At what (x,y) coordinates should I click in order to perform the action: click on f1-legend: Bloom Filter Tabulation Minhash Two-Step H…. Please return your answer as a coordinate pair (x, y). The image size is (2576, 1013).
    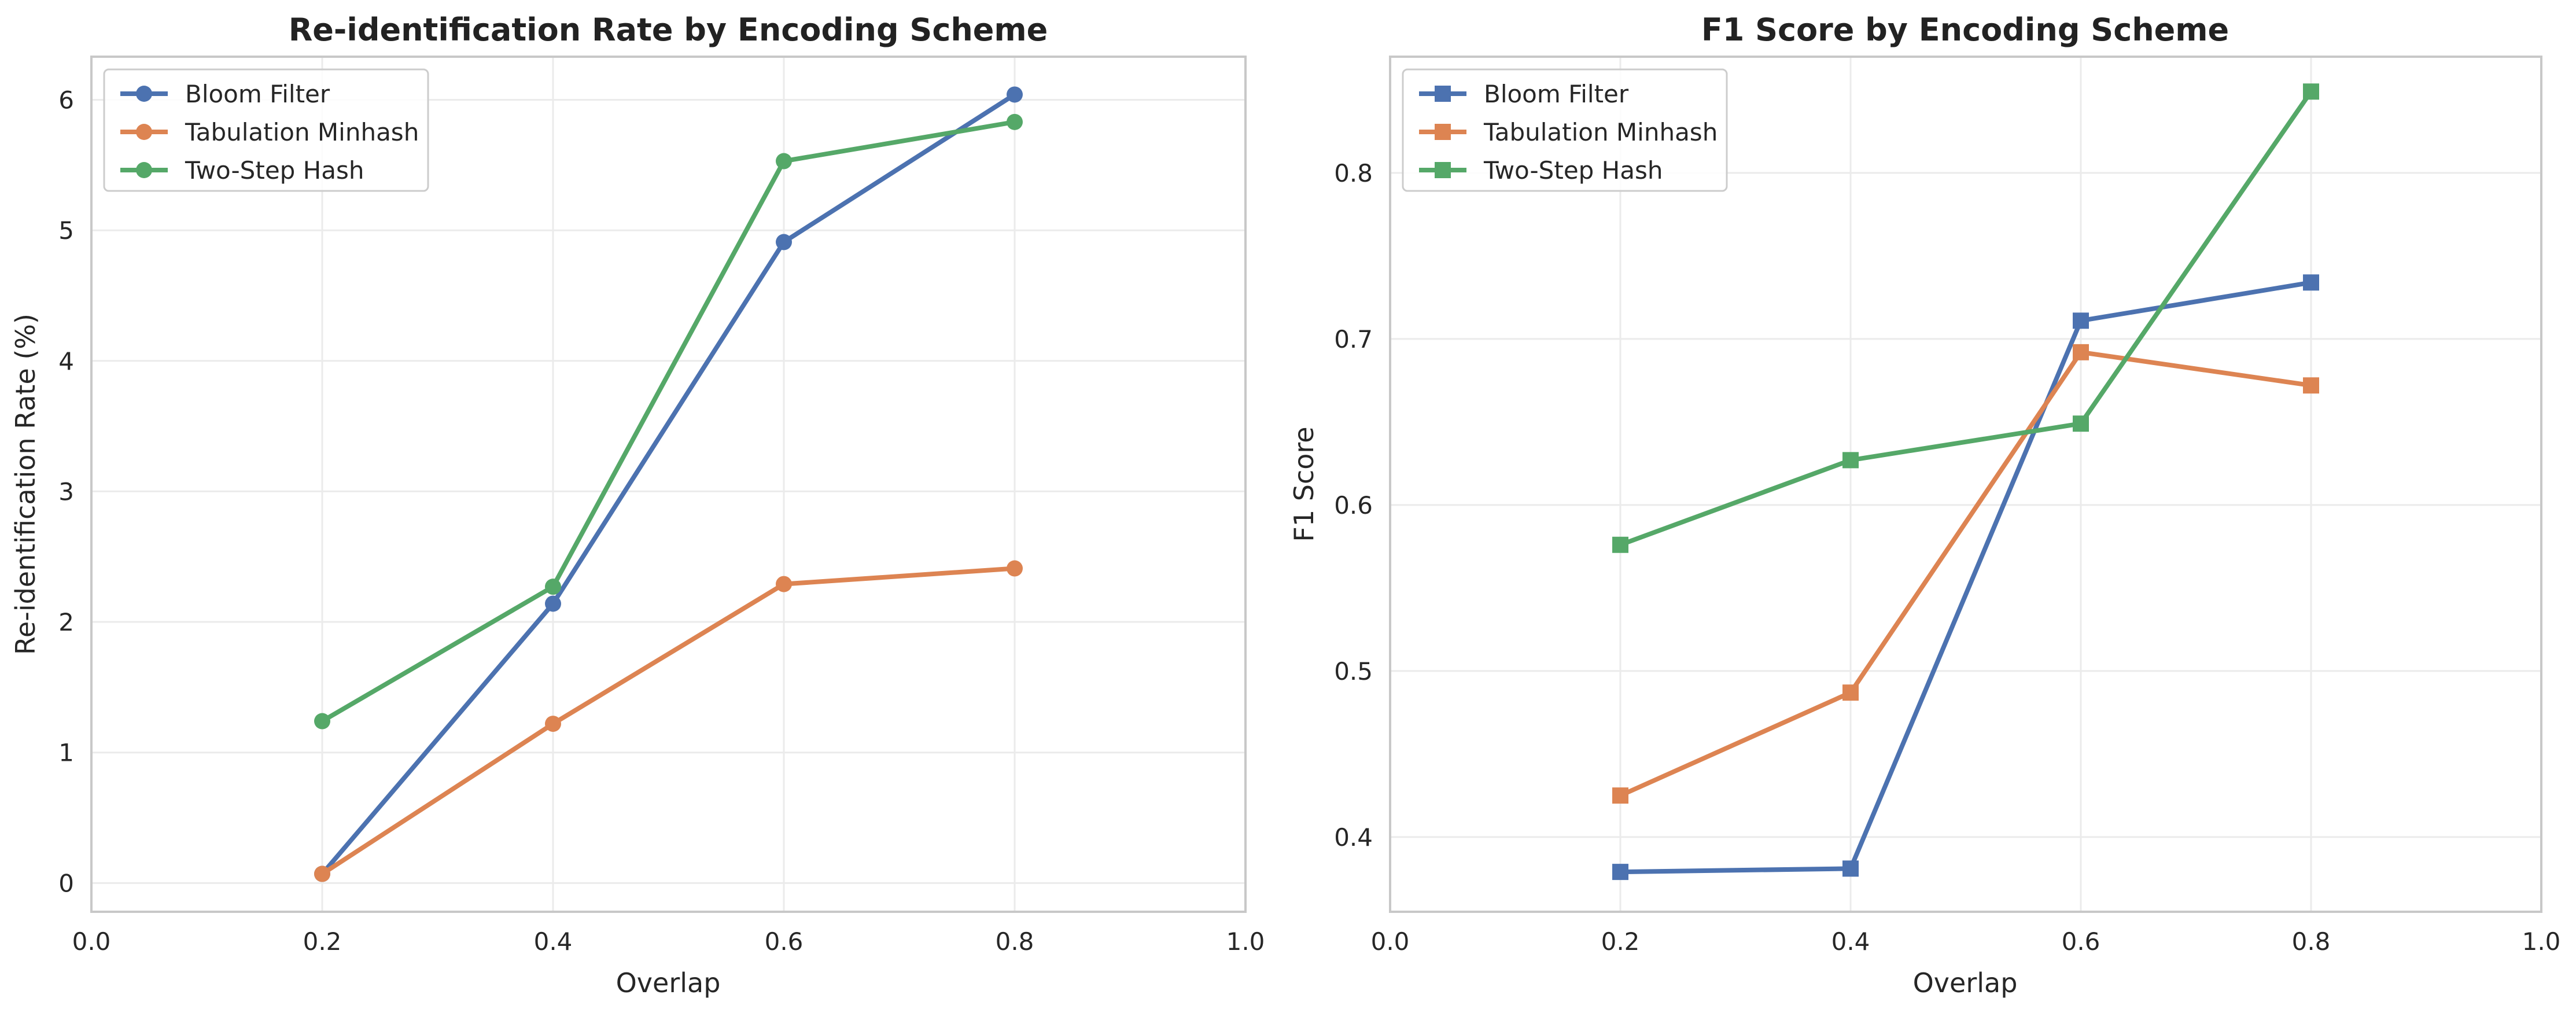
    Looking at the image, I should click on (1565, 130).